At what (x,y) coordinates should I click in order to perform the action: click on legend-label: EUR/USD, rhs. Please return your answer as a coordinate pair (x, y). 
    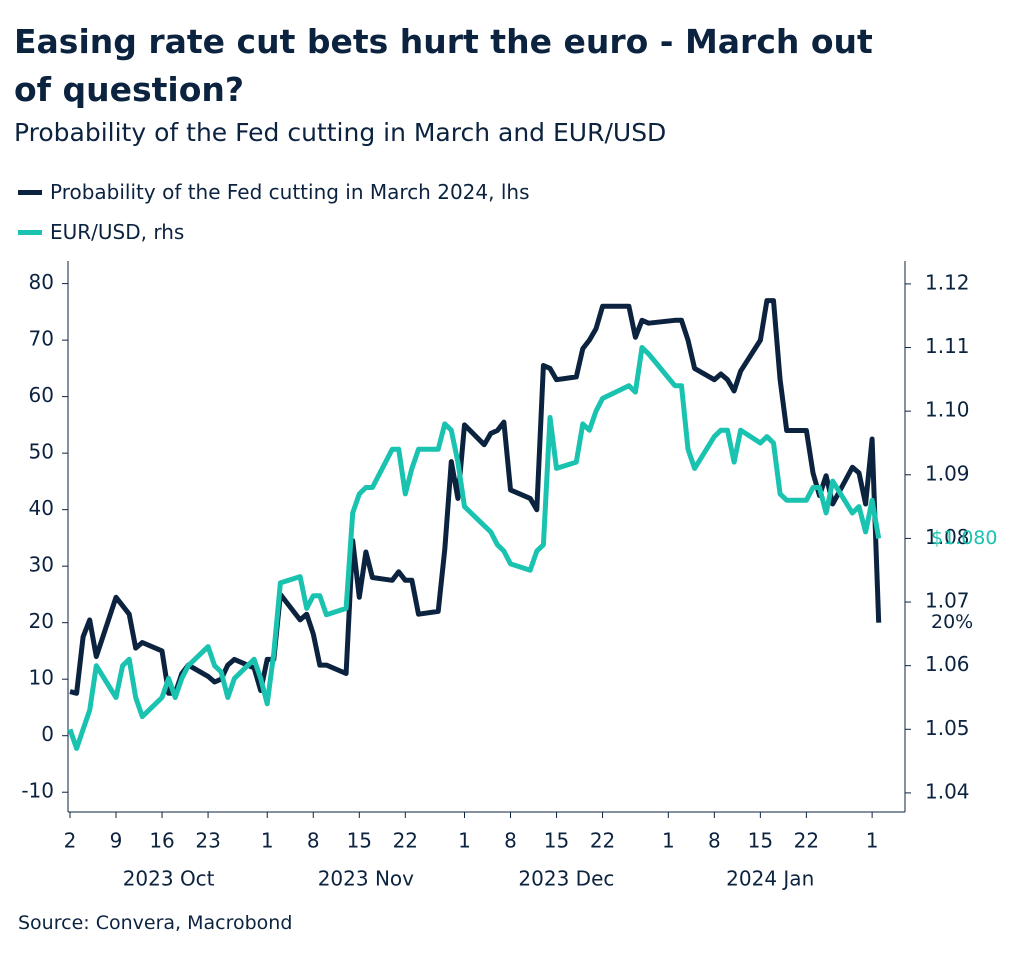
    Looking at the image, I should click on (117, 232).